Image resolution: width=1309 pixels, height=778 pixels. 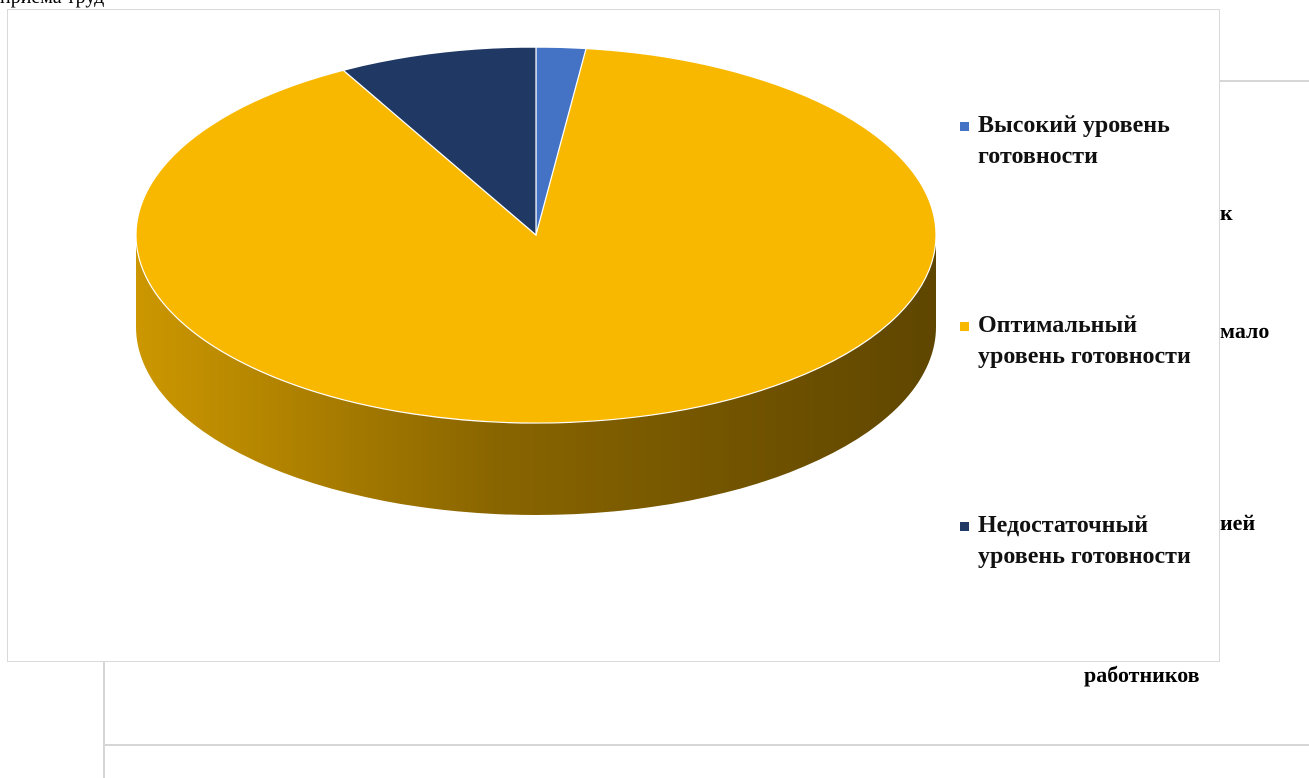 I want to click on legend-label-insufficient: Недостаточный уровень готовности, so click(x=1084, y=540).